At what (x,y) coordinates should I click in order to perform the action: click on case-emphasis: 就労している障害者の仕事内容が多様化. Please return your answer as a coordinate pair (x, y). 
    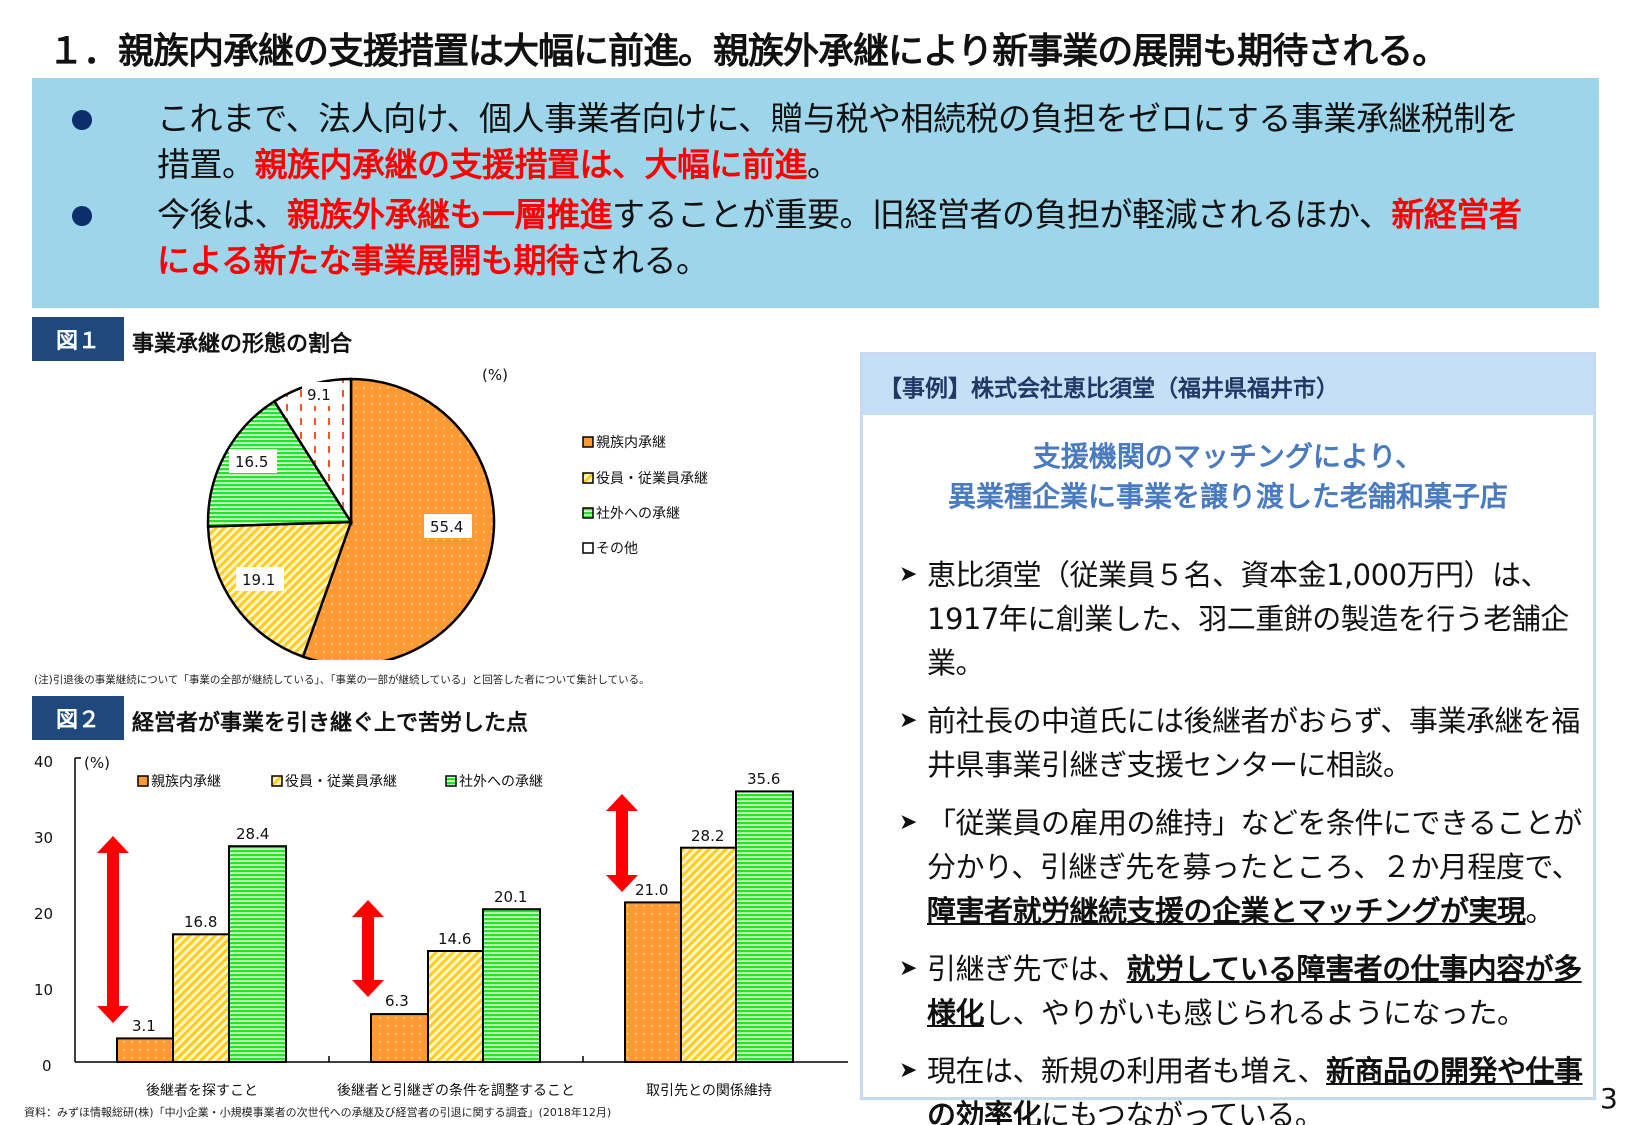
    Looking at the image, I should click on (1254, 991).